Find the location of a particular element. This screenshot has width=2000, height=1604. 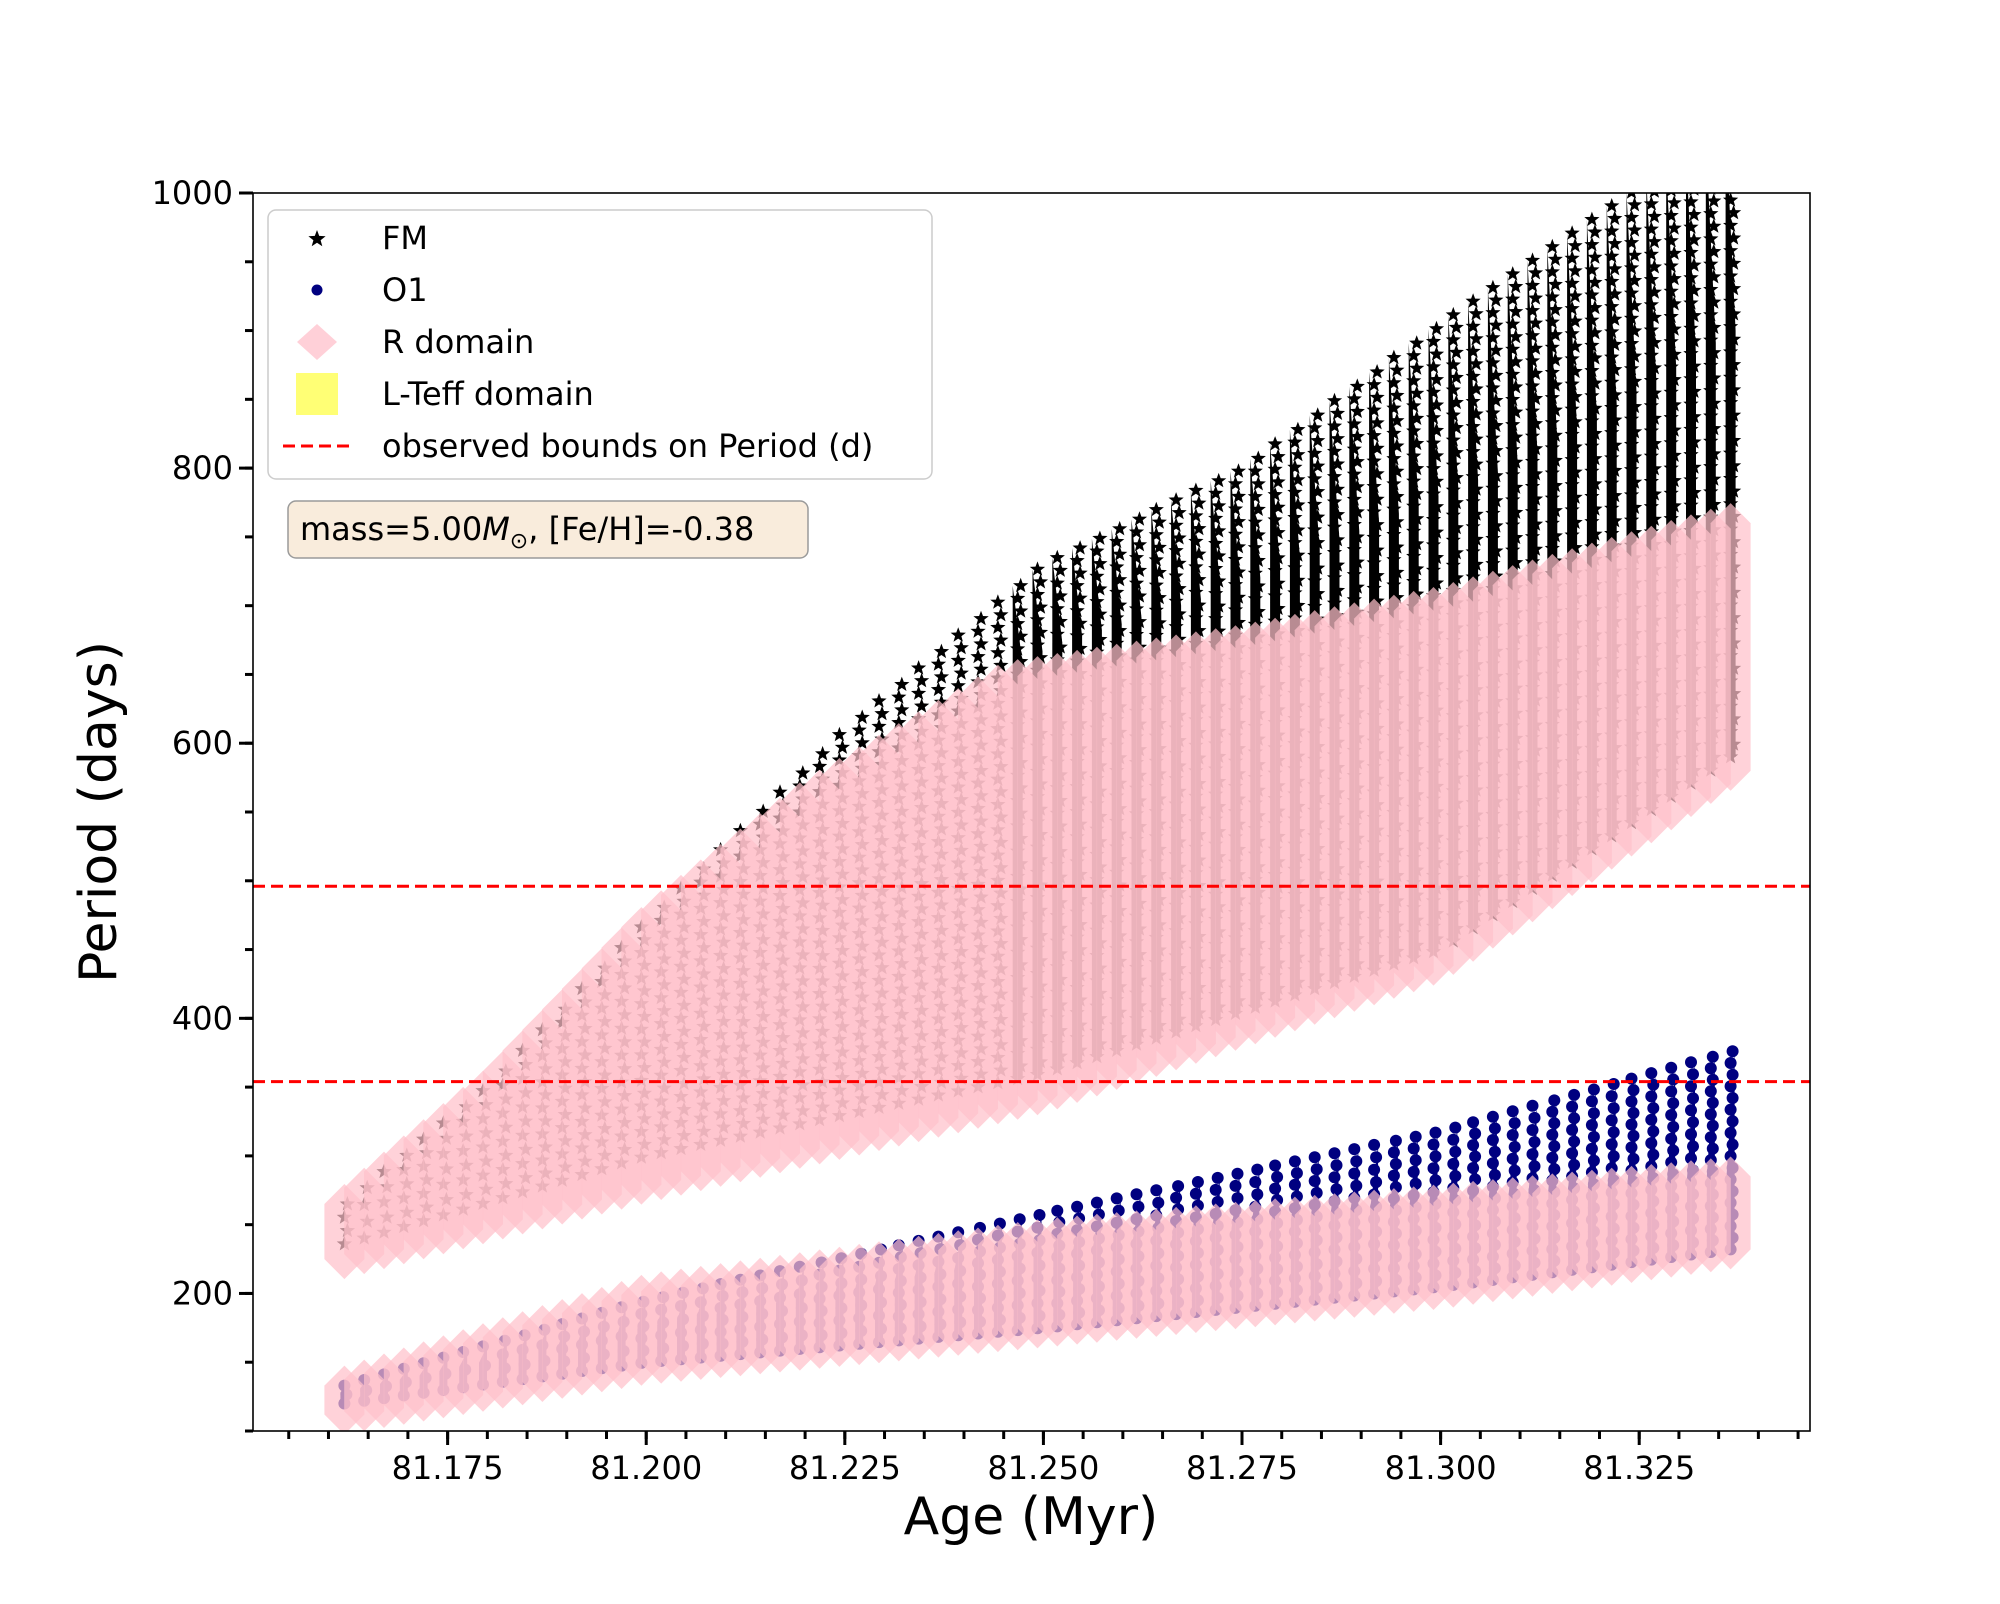

y-axis-label: Period (days) is located at coordinates (99, 812).